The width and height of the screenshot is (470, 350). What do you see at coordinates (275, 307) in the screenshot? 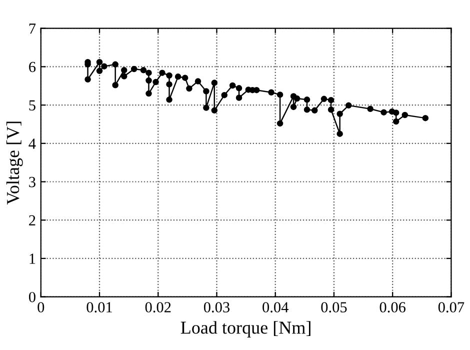
I see `x-tick-label: 0.04` at bounding box center [275, 307].